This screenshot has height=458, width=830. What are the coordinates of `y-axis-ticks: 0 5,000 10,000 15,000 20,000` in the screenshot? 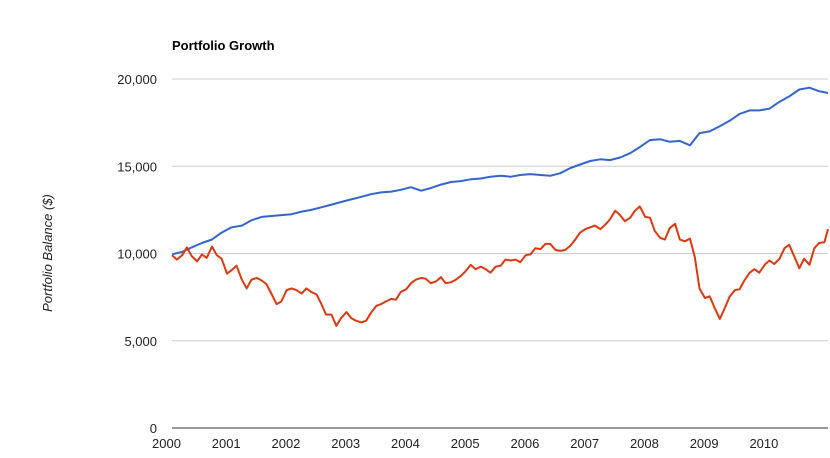 It's located at (137, 254).